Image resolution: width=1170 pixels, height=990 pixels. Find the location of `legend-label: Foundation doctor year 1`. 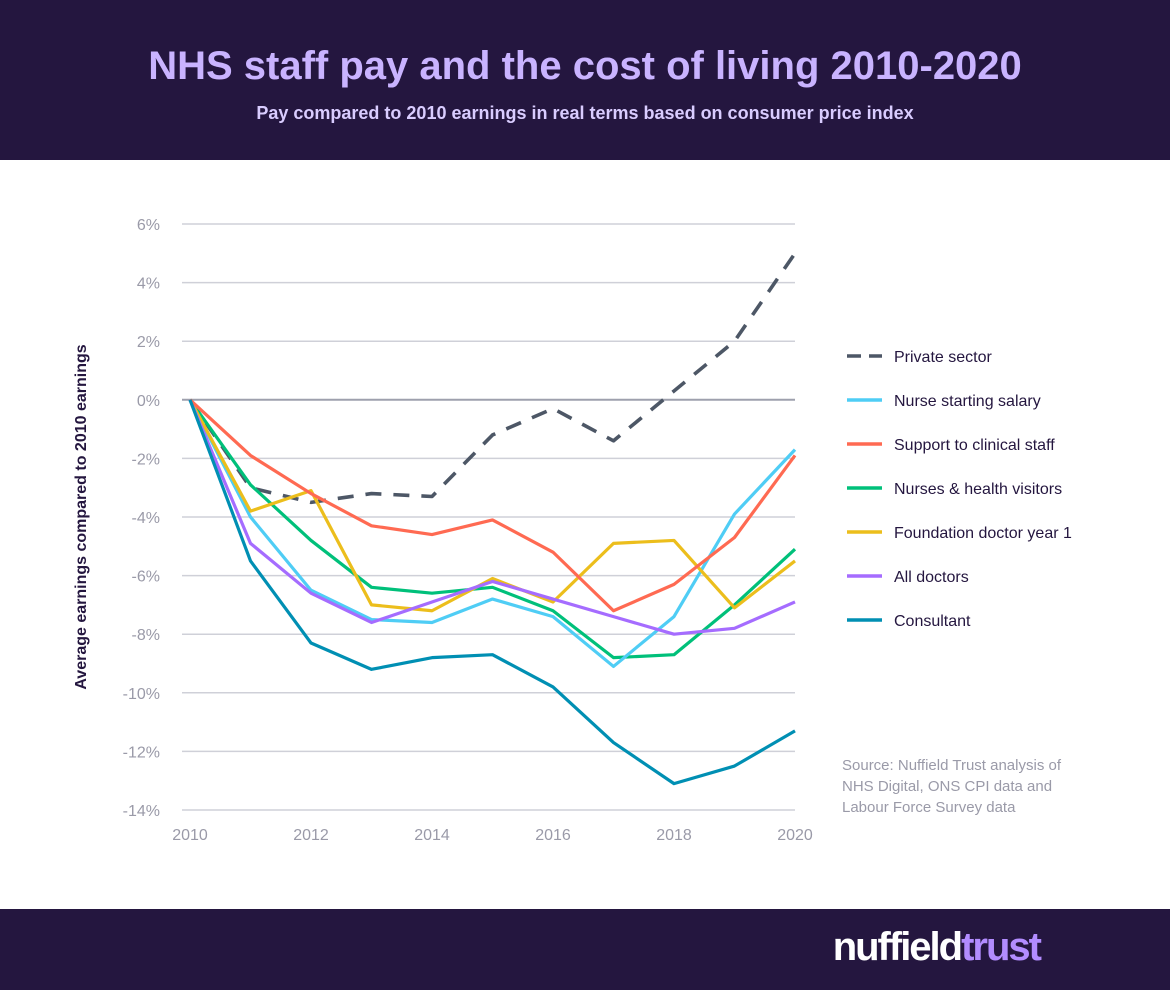

legend-label: Foundation doctor year 1 is located at coordinates (983, 533).